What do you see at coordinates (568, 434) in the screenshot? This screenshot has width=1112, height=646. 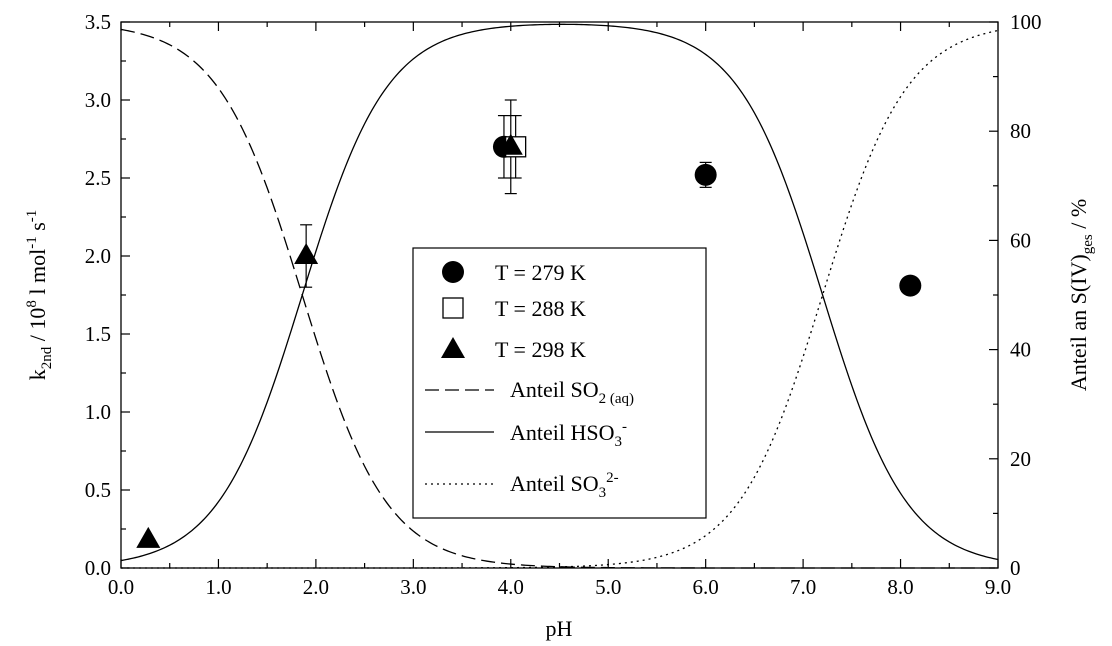 I see `legend-label-hso3: Anteil HSO3-` at bounding box center [568, 434].